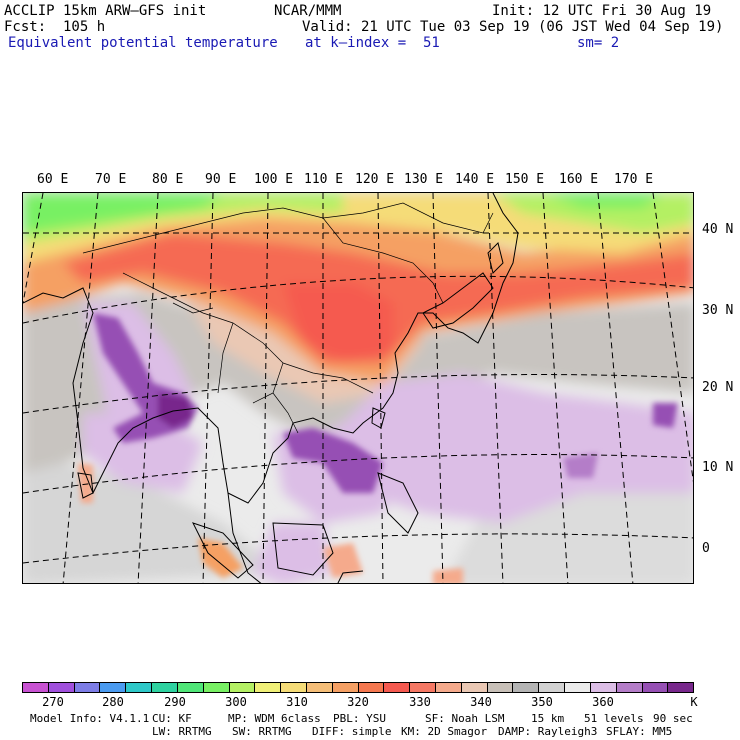 The height and width of the screenshot is (740, 740). What do you see at coordinates (182, 731) in the screenshot?
I see `lw-scheme: LW: RRTMG` at bounding box center [182, 731].